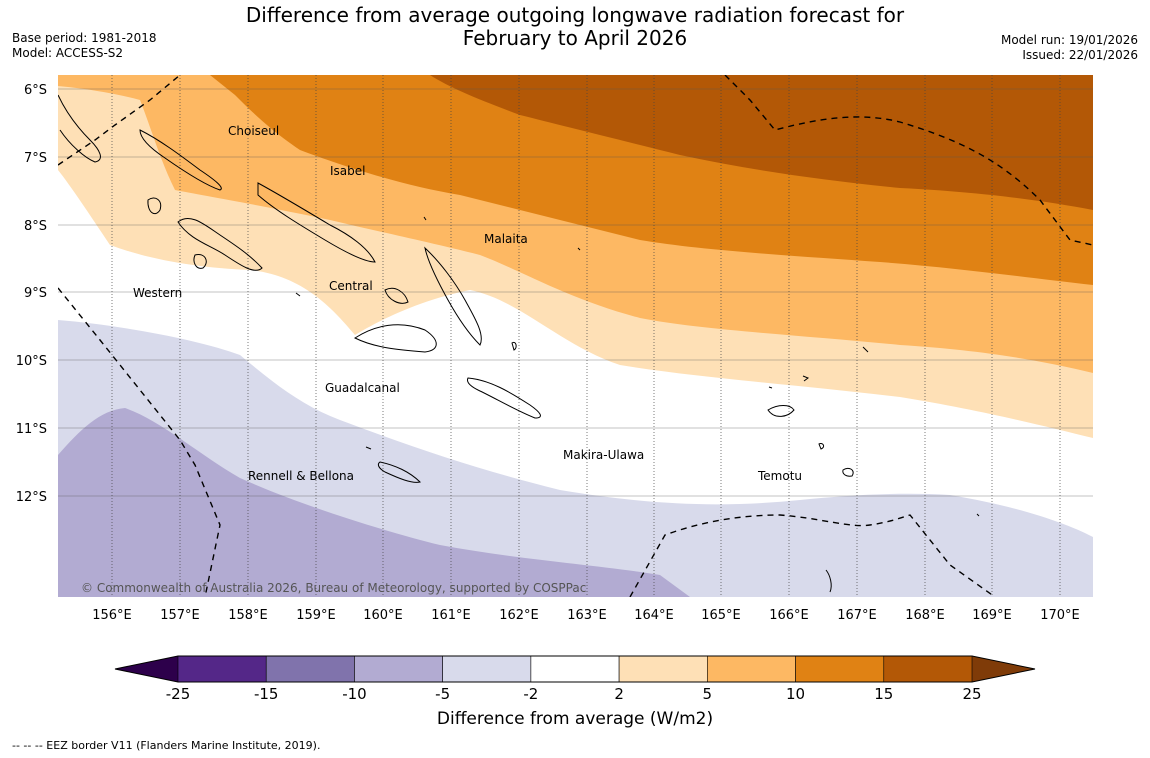 The image size is (1150, 758). Describe the element at coordinates (368, 448) in the screenshot. I see `island-bellona` at that location.